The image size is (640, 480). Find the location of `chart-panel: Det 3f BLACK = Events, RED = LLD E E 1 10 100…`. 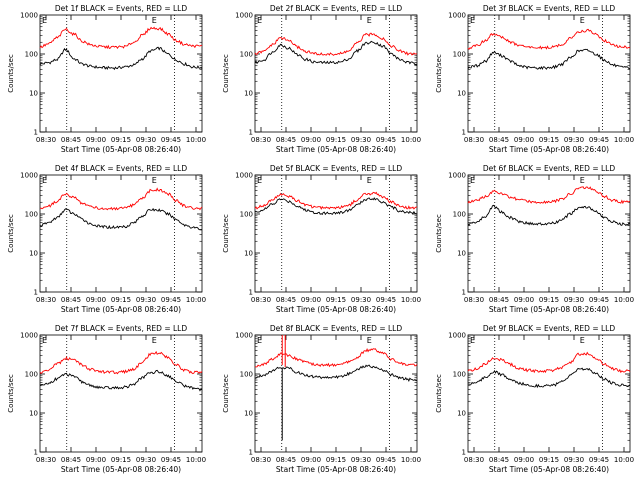

chart-panel: Det 3f BLACK = Events, RED = LLD E E 1 10 100… is located at coordinates (534, 79).